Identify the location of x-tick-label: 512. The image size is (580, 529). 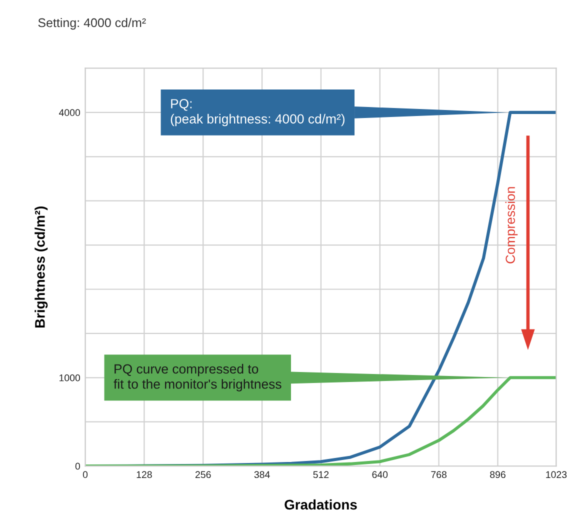
(321, 474).